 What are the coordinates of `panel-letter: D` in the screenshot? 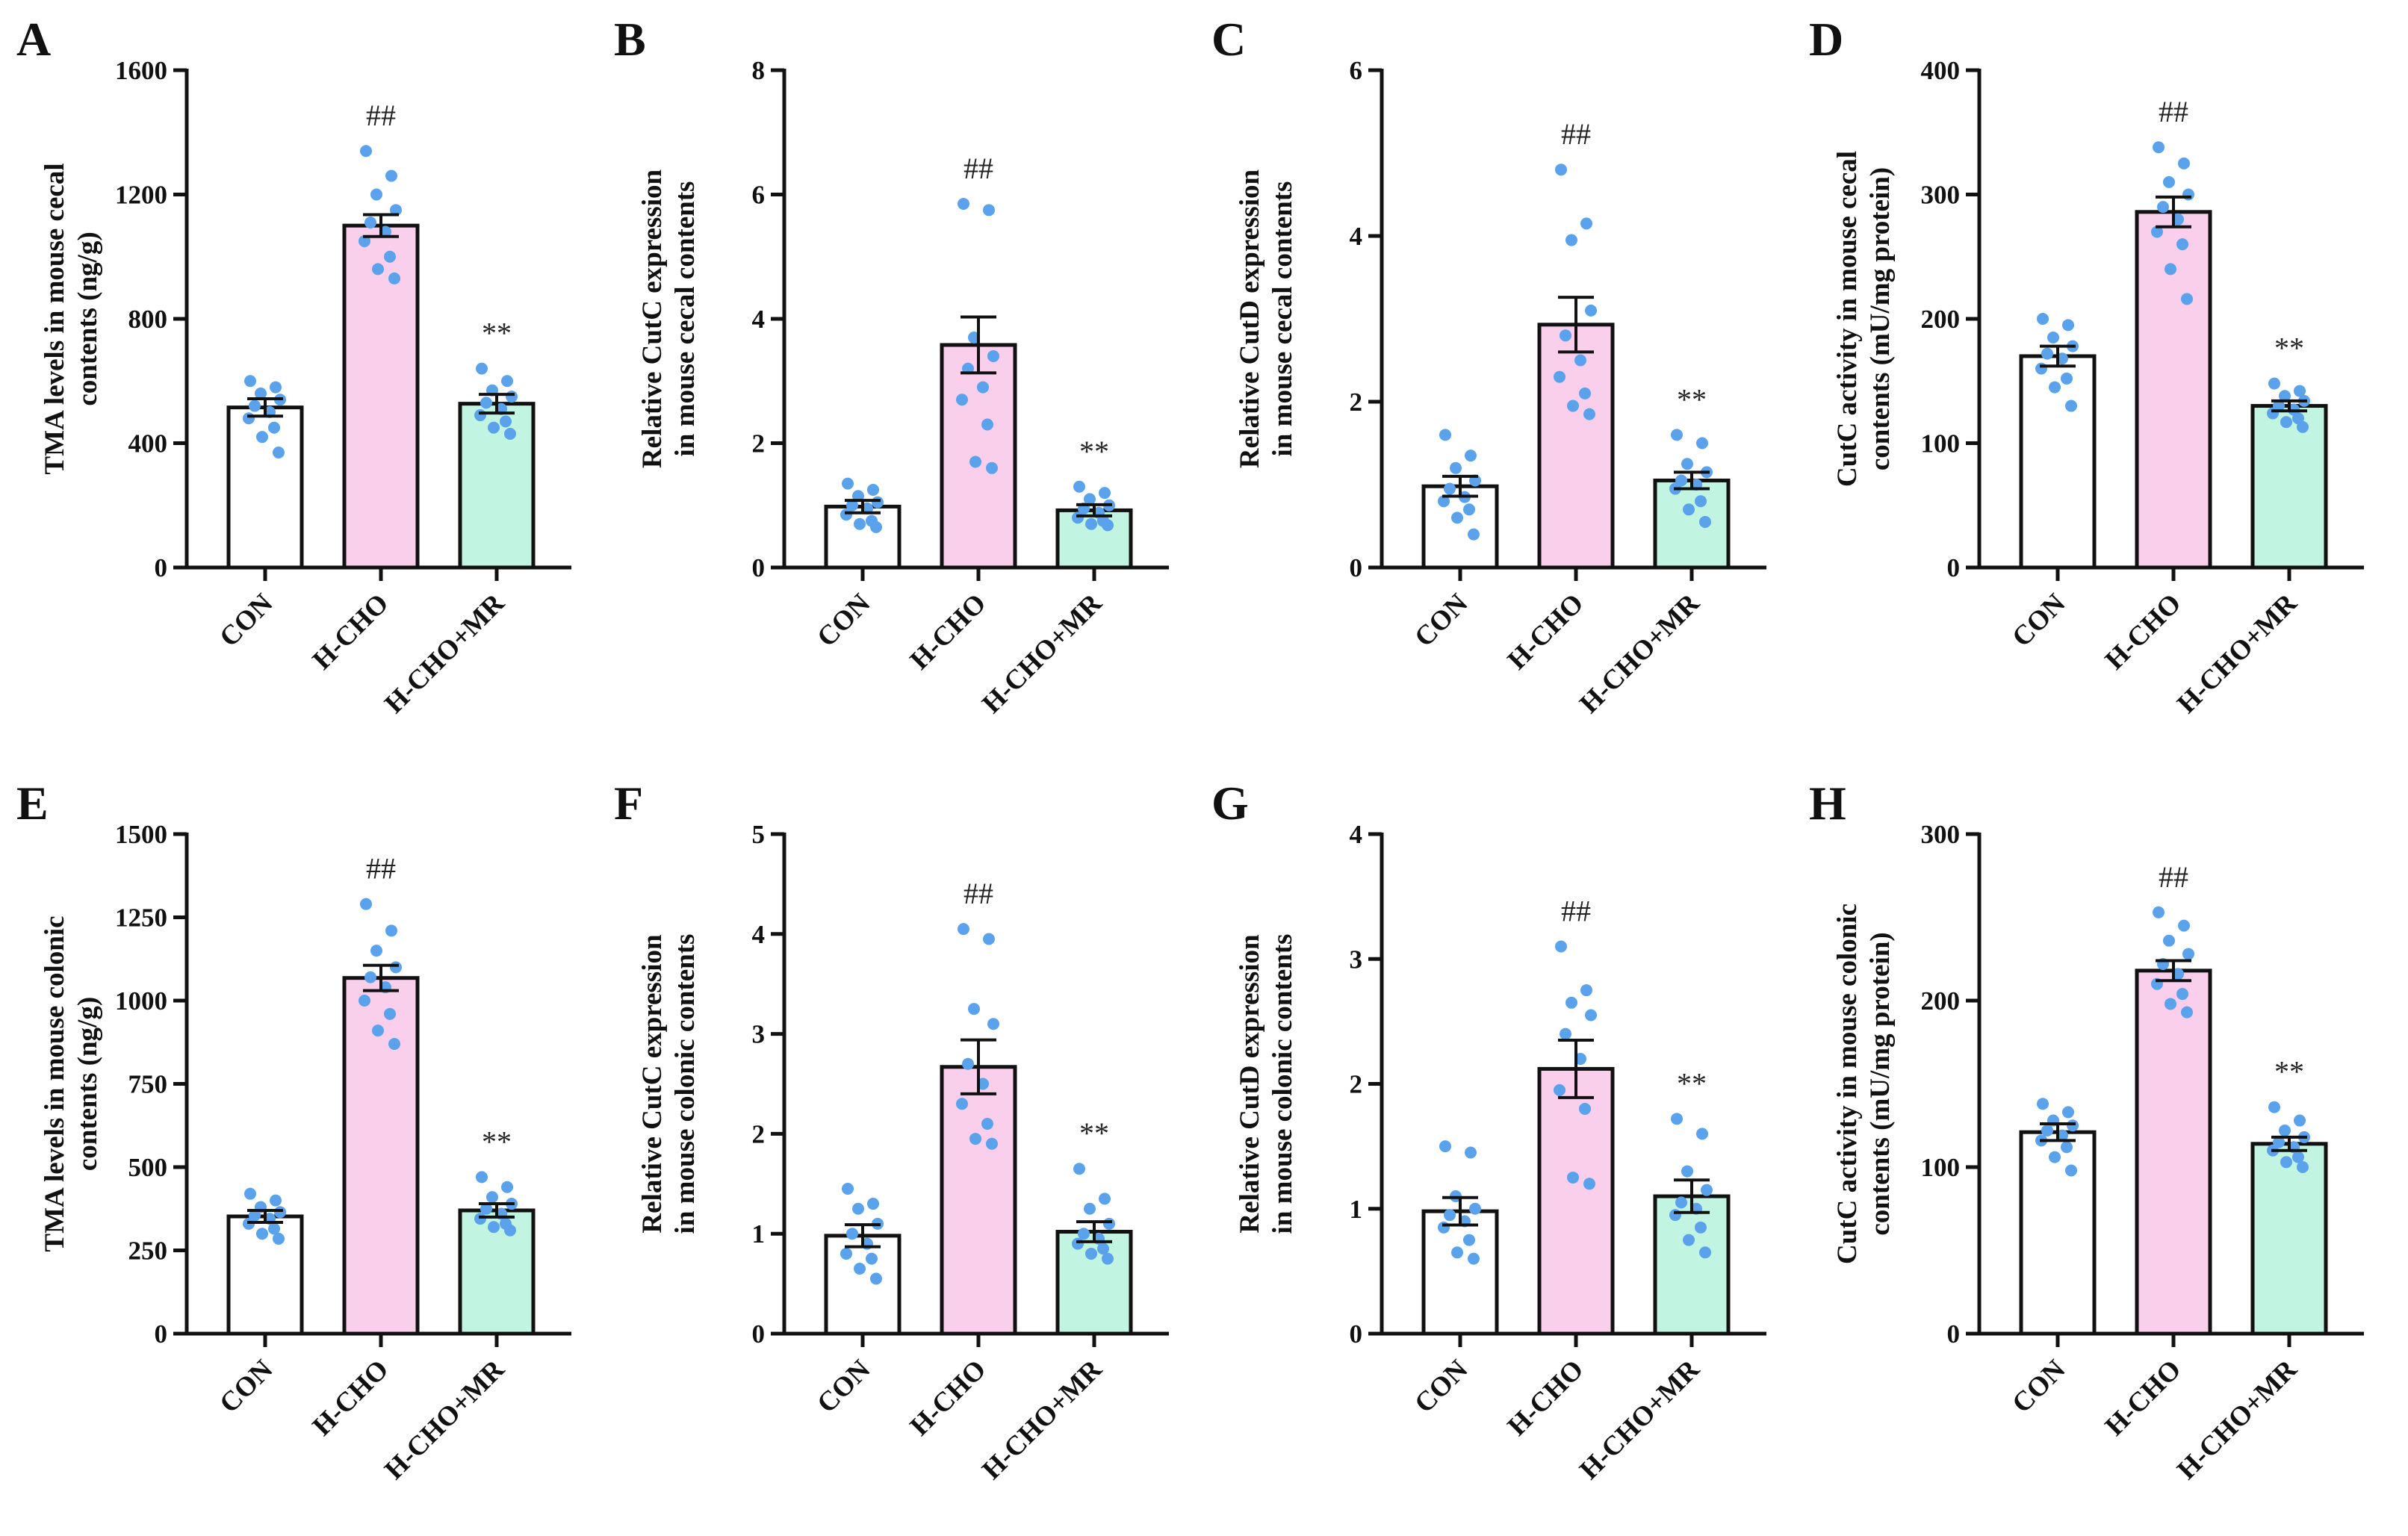 It's located at (1826, 39).